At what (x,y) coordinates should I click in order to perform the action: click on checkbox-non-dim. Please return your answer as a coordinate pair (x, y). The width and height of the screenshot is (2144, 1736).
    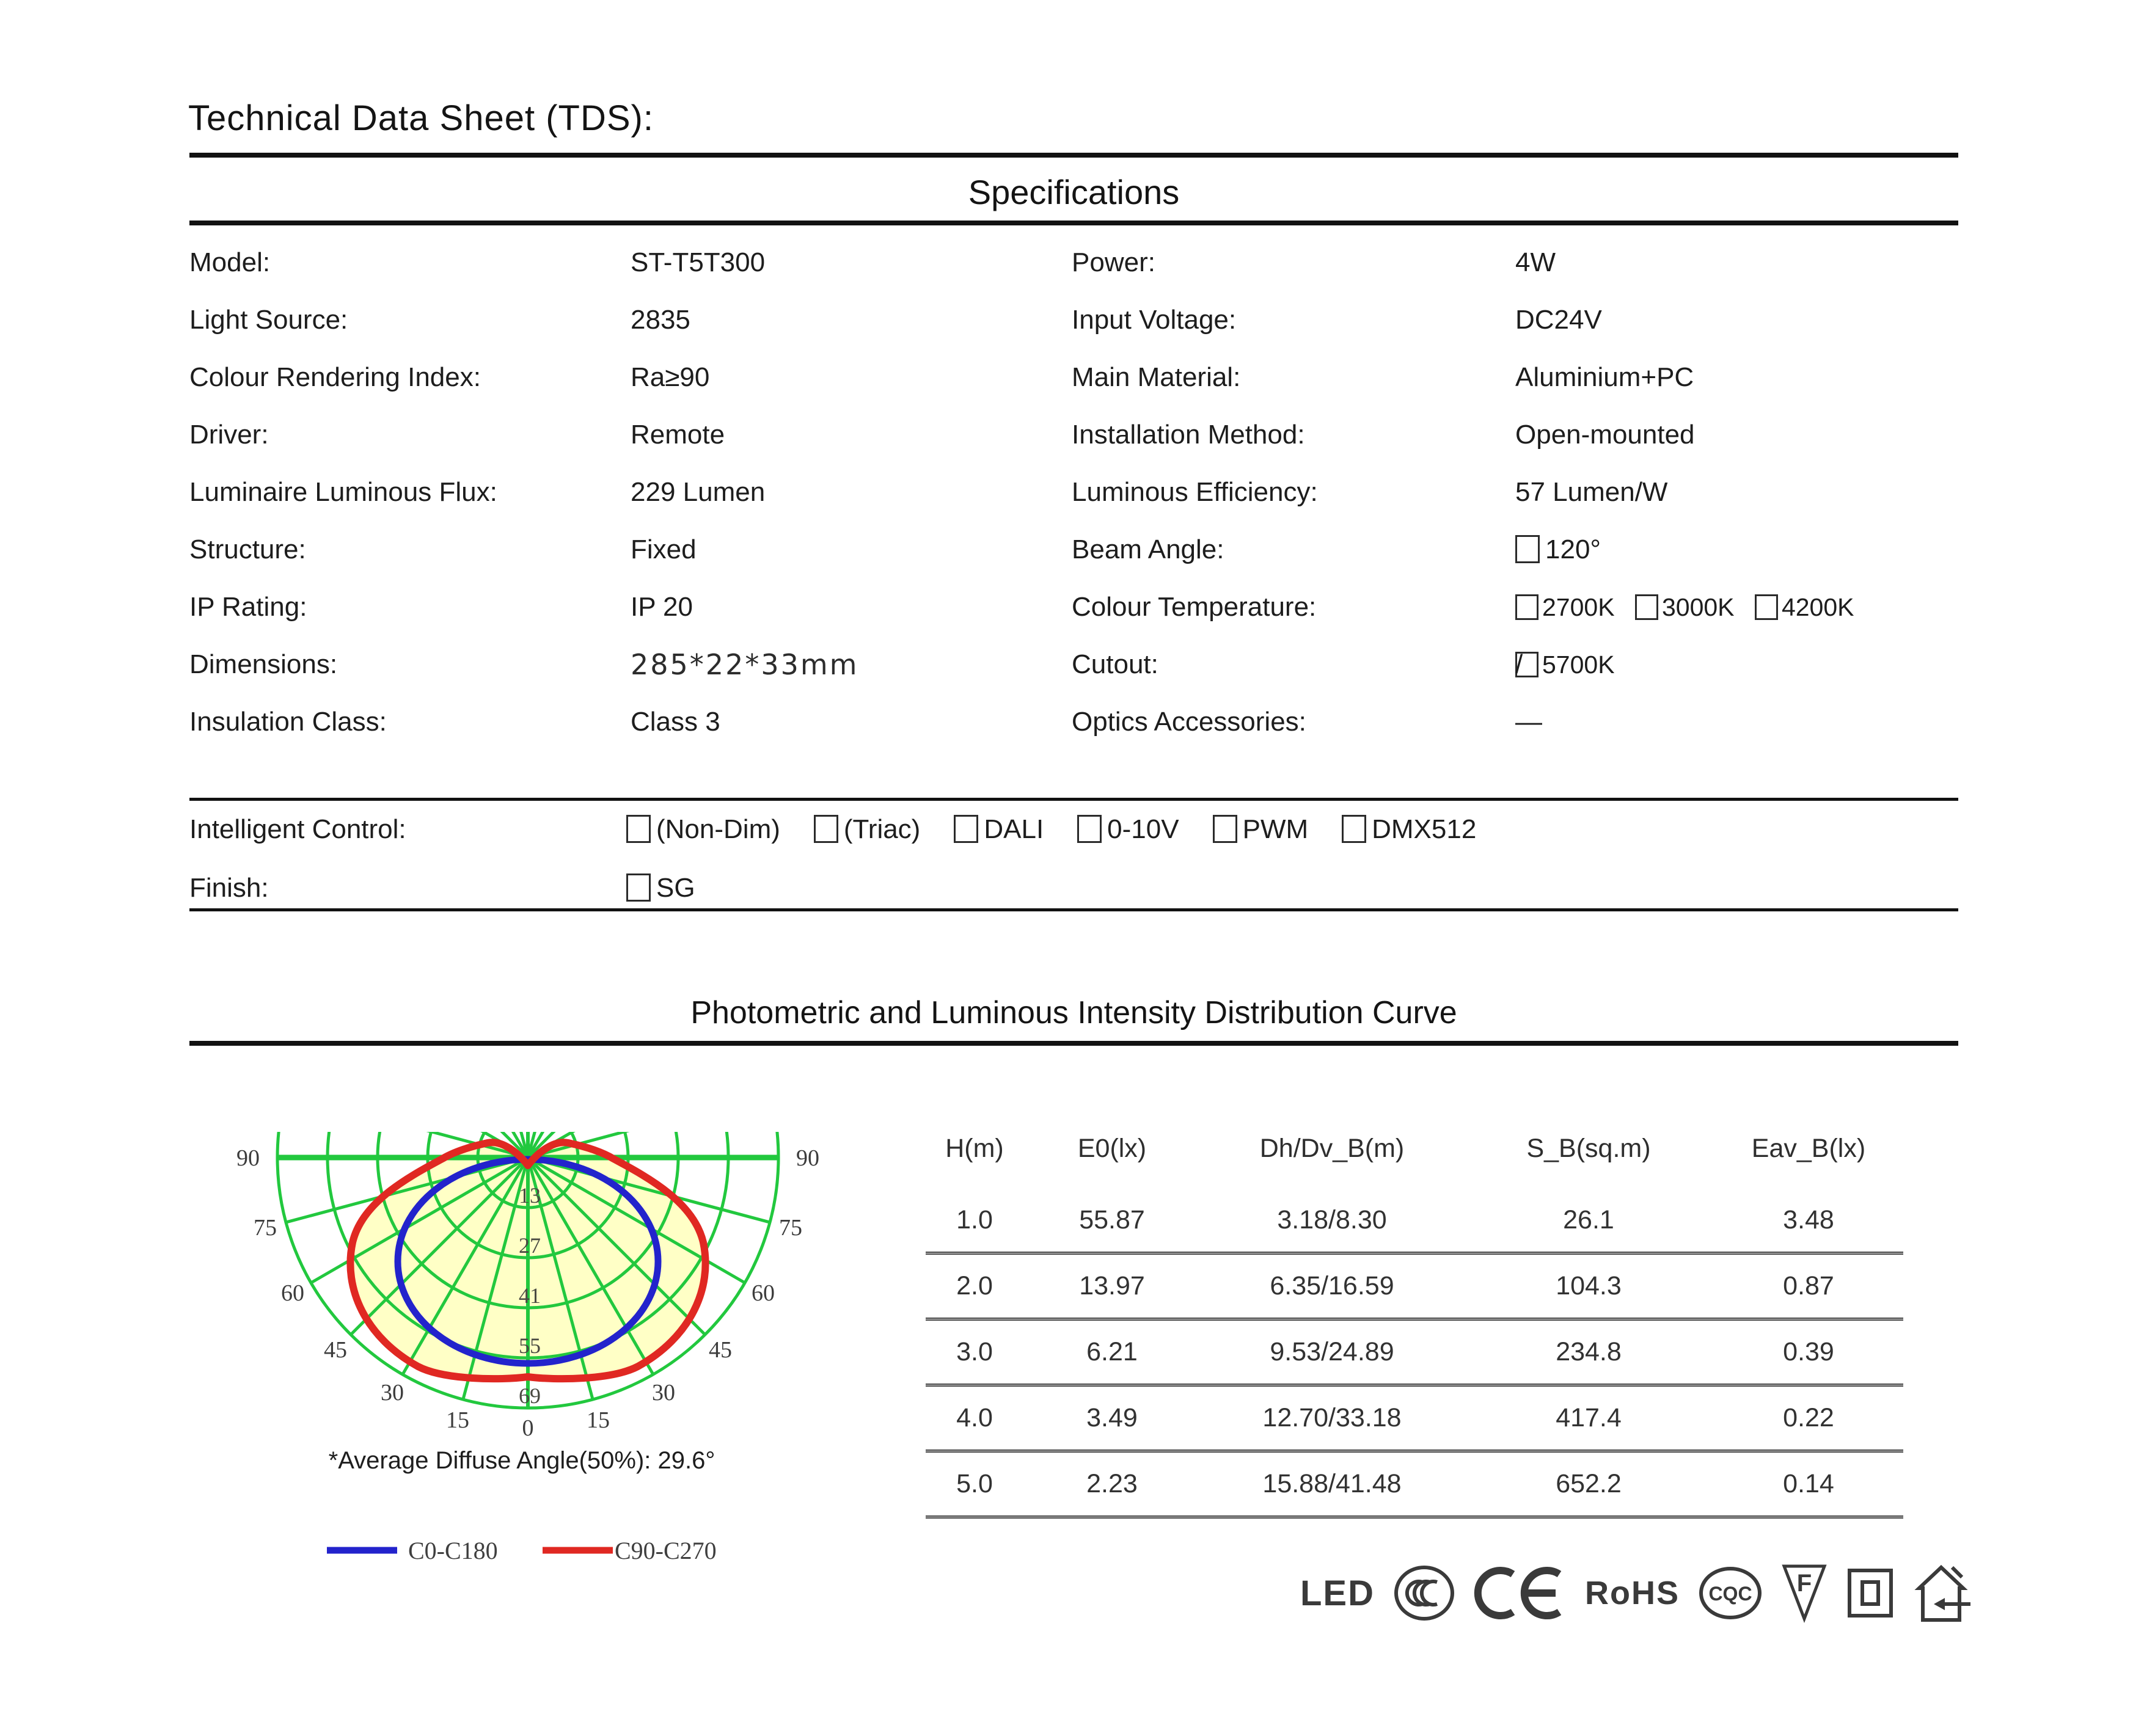
    Looking at the image, I should click on (638, 829).